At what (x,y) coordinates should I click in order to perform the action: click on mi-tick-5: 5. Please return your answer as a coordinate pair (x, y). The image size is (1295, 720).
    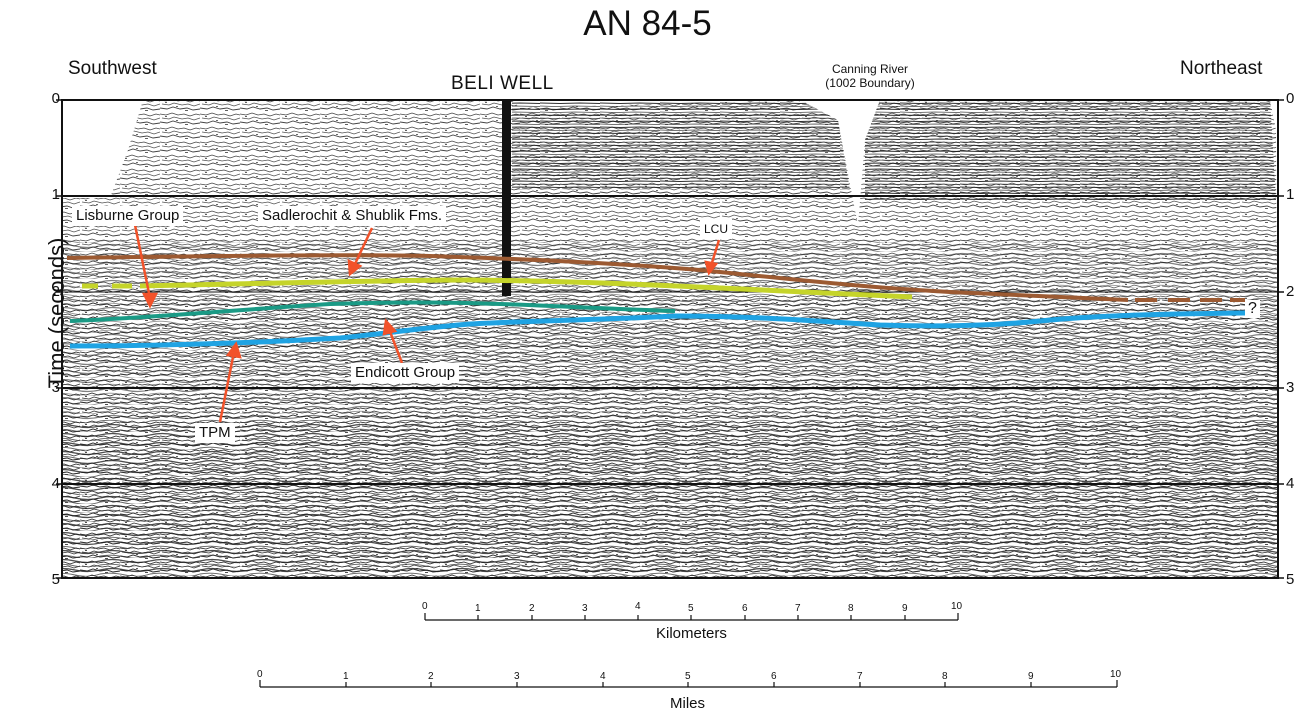
    Looking at the image, I should click on (688, 676).